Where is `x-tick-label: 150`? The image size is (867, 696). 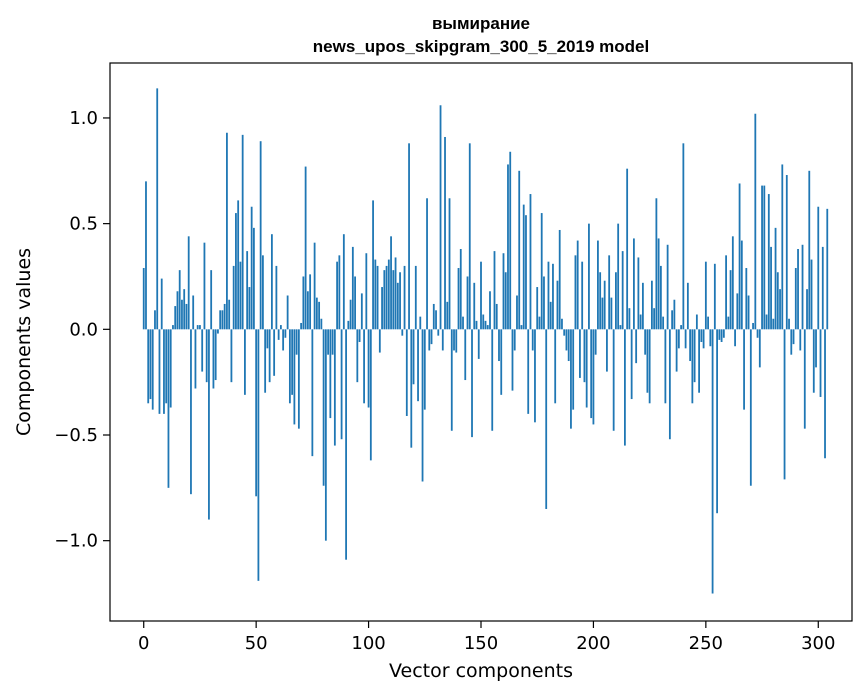 x-tick-label: 150 is located at coordinates (481, 643).